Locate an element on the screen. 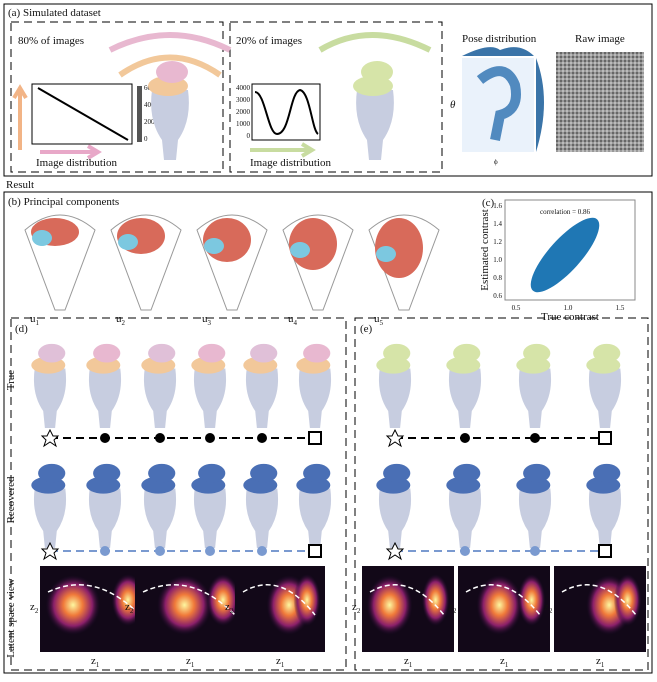 This screenshot has height=682, width=657. label: True contrast is located at coordinates (570, 317).